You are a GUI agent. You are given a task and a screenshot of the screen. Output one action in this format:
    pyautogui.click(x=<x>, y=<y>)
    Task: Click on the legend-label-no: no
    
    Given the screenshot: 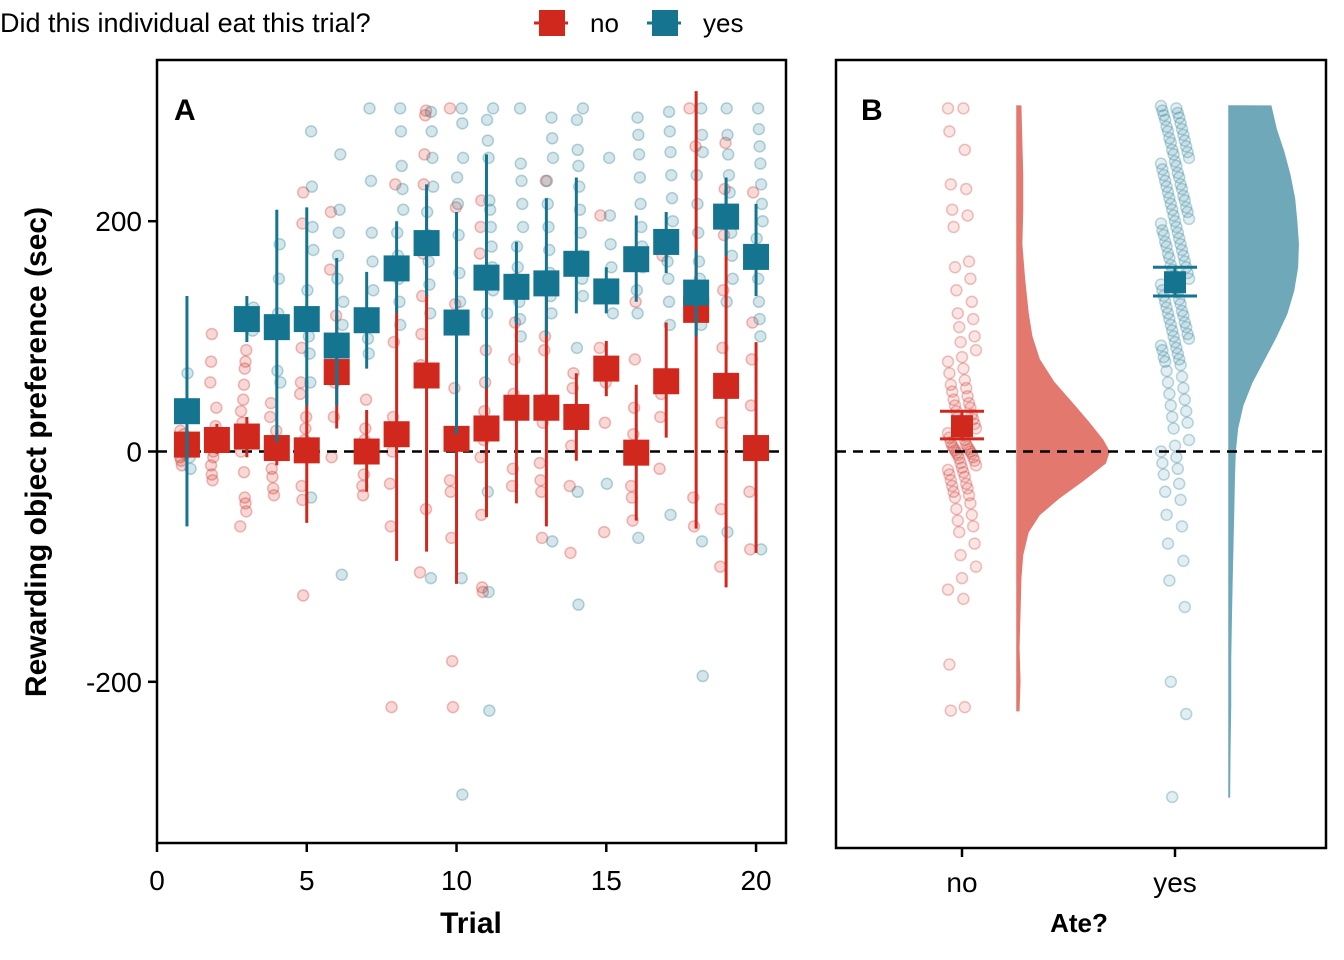 What is the action you would take?
    pyautogui.click(x=604, y=23)
    